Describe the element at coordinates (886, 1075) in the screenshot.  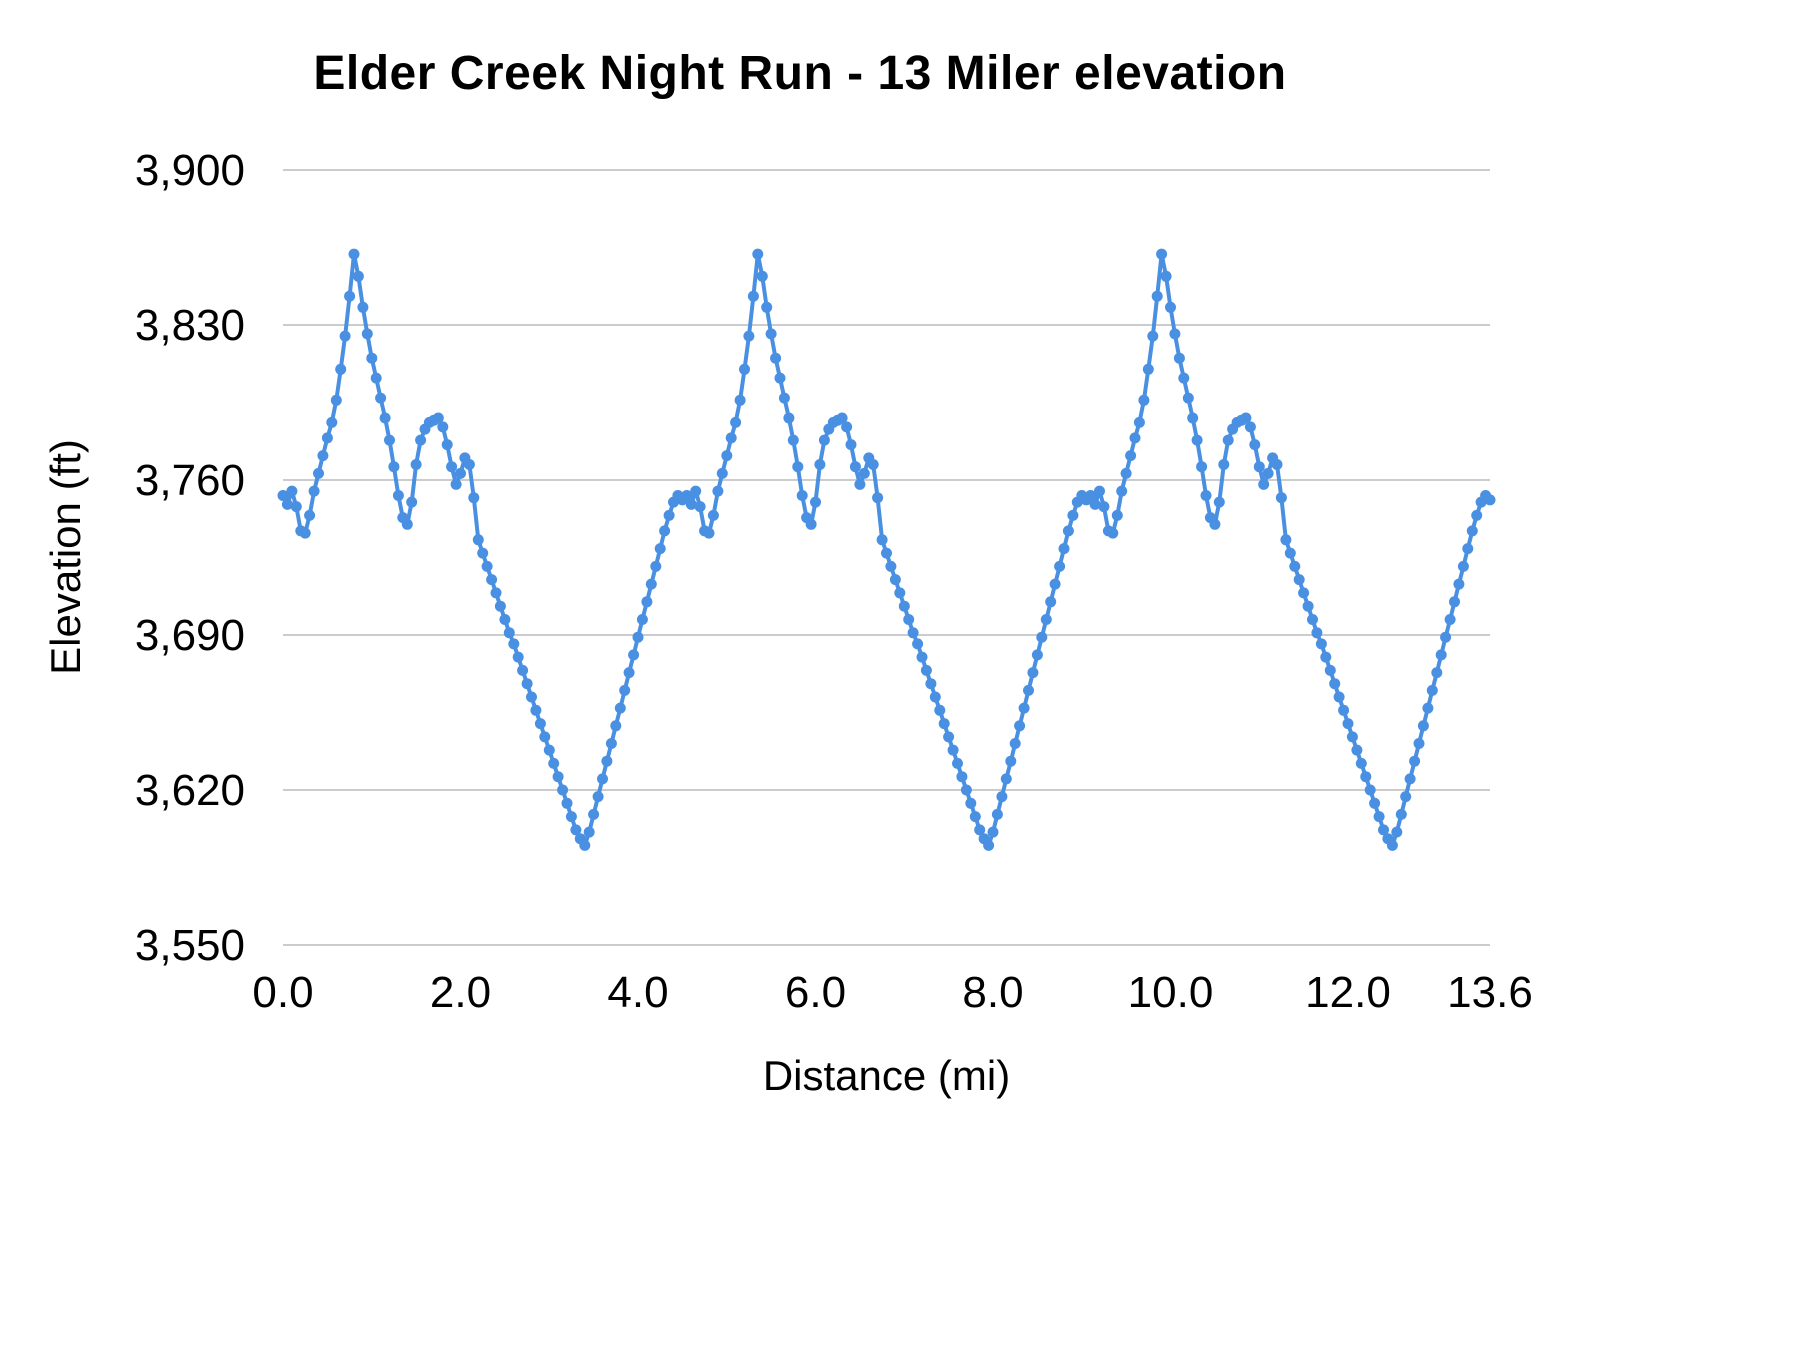
I see `x-axis-title: Distance (mi)` at that location.